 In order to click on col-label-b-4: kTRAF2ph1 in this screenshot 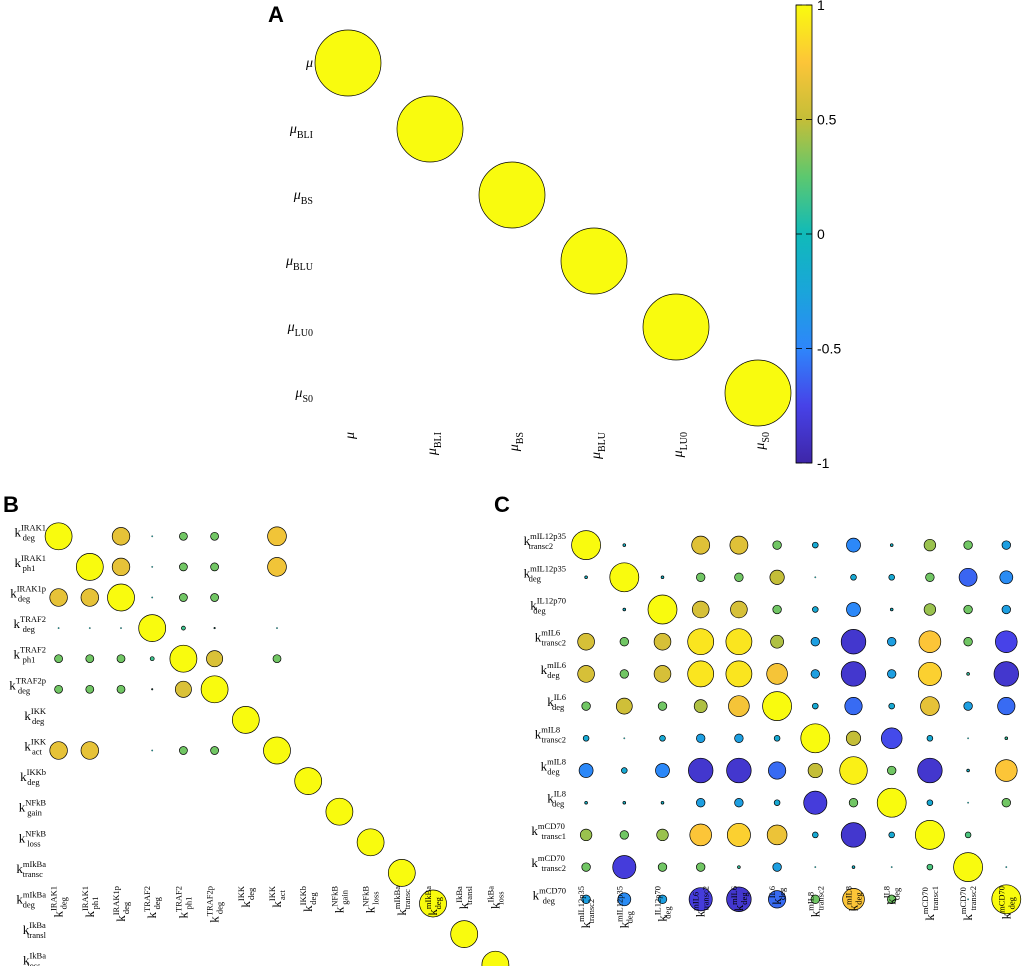, I will do `click(183, 902)`.